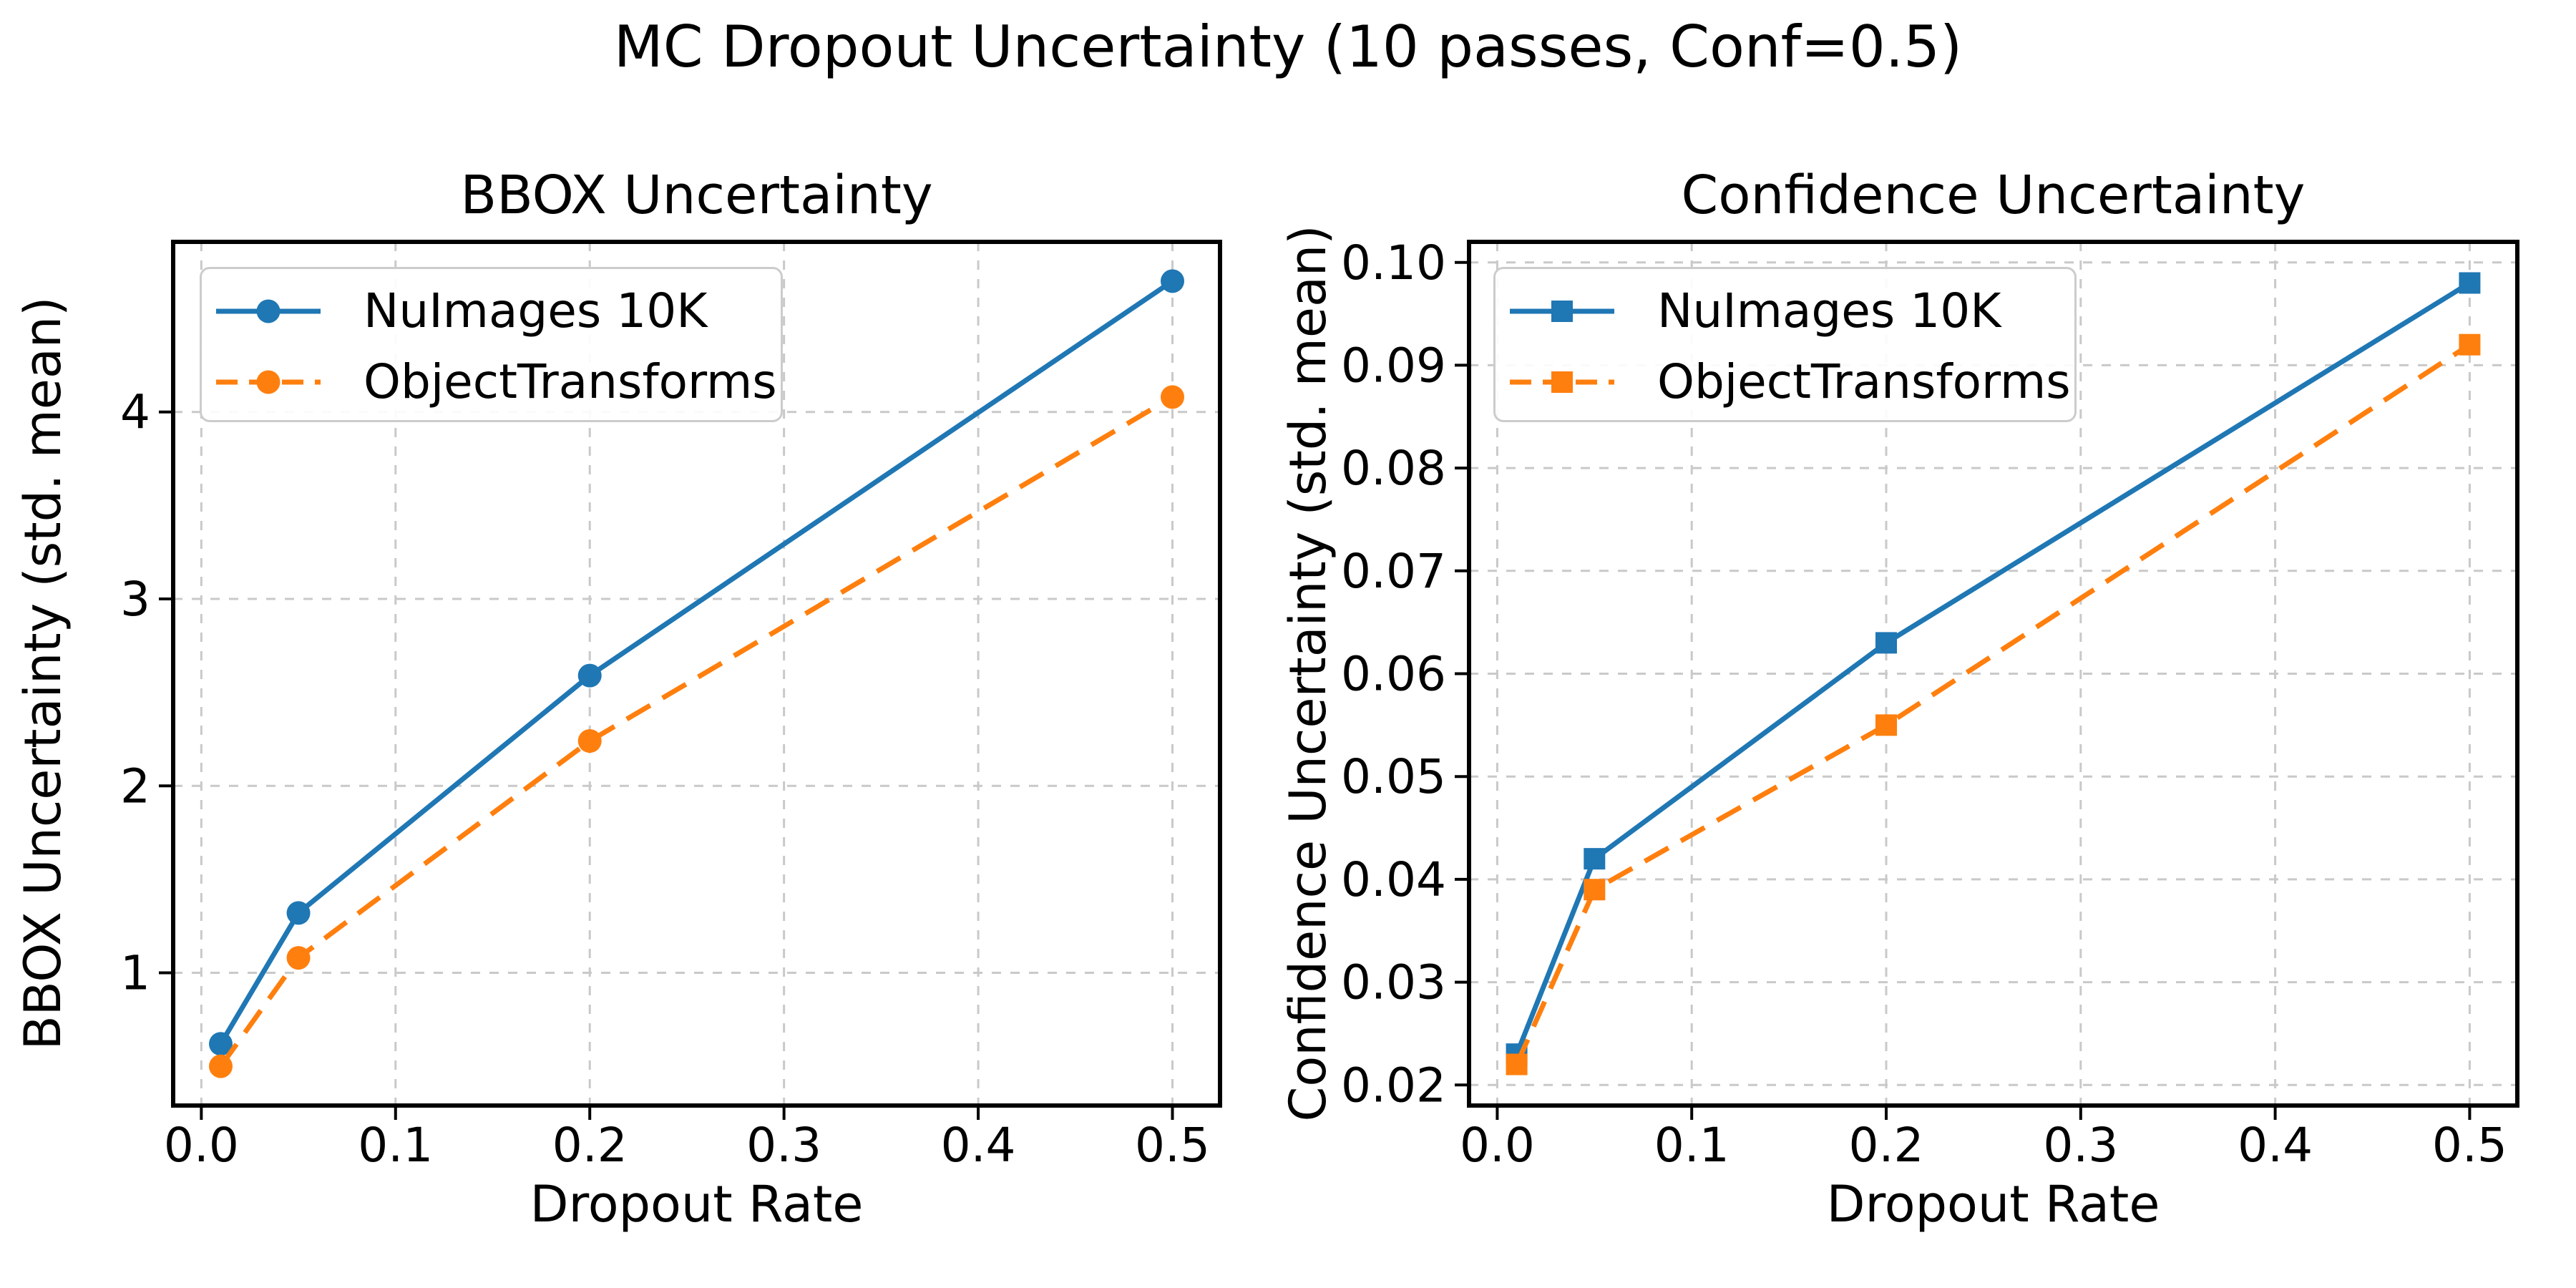 The height and width of the screenshot is (1288, 2576). I want to click on y-tick-label: 4, so click(135, 412).